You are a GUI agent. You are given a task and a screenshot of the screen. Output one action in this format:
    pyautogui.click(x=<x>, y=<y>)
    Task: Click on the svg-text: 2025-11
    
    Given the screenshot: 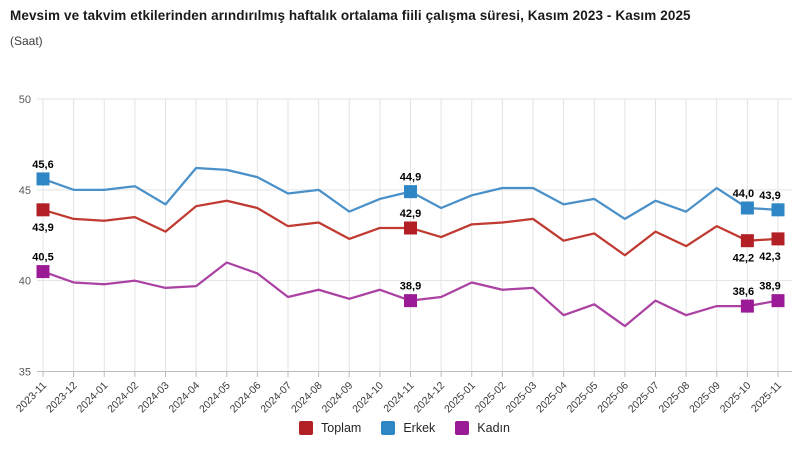 What is the action you would take?
    pyautogui.click(x=766, y=397)
    